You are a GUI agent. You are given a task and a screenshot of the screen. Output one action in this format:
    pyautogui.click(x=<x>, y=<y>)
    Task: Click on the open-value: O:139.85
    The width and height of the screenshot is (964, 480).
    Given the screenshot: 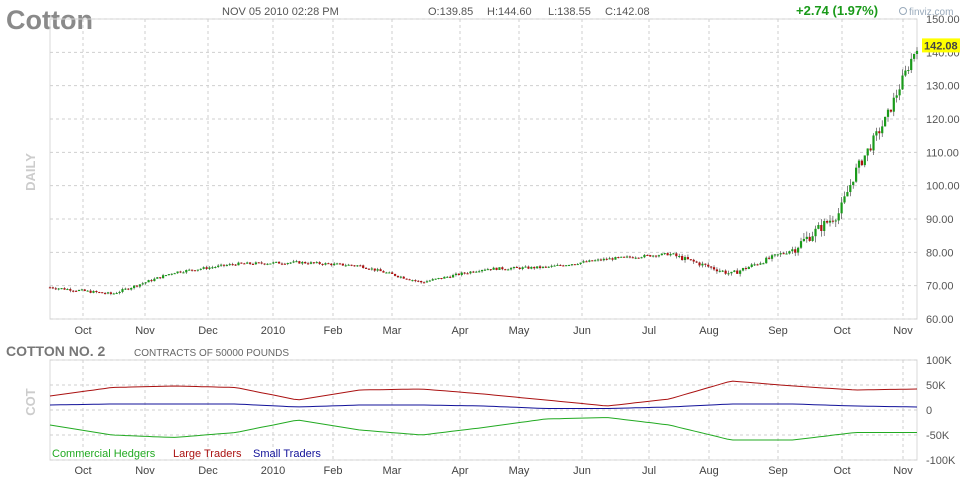 What is the action you would take?
    pyautogui.click(x=450, y=12)
    